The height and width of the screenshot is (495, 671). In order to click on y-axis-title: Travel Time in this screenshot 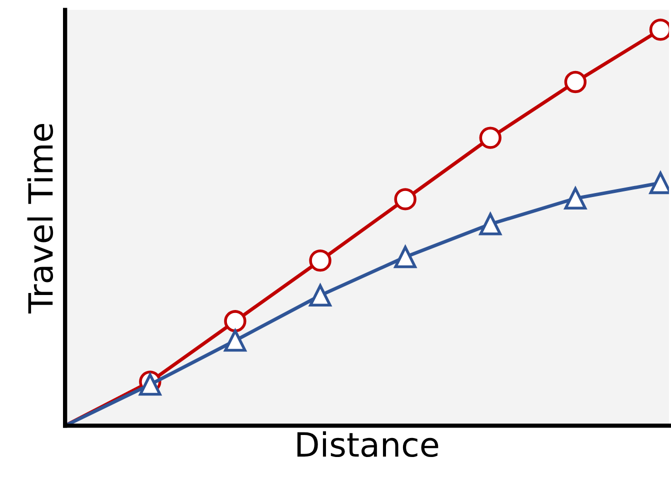, I will do `click(40, 219)`.